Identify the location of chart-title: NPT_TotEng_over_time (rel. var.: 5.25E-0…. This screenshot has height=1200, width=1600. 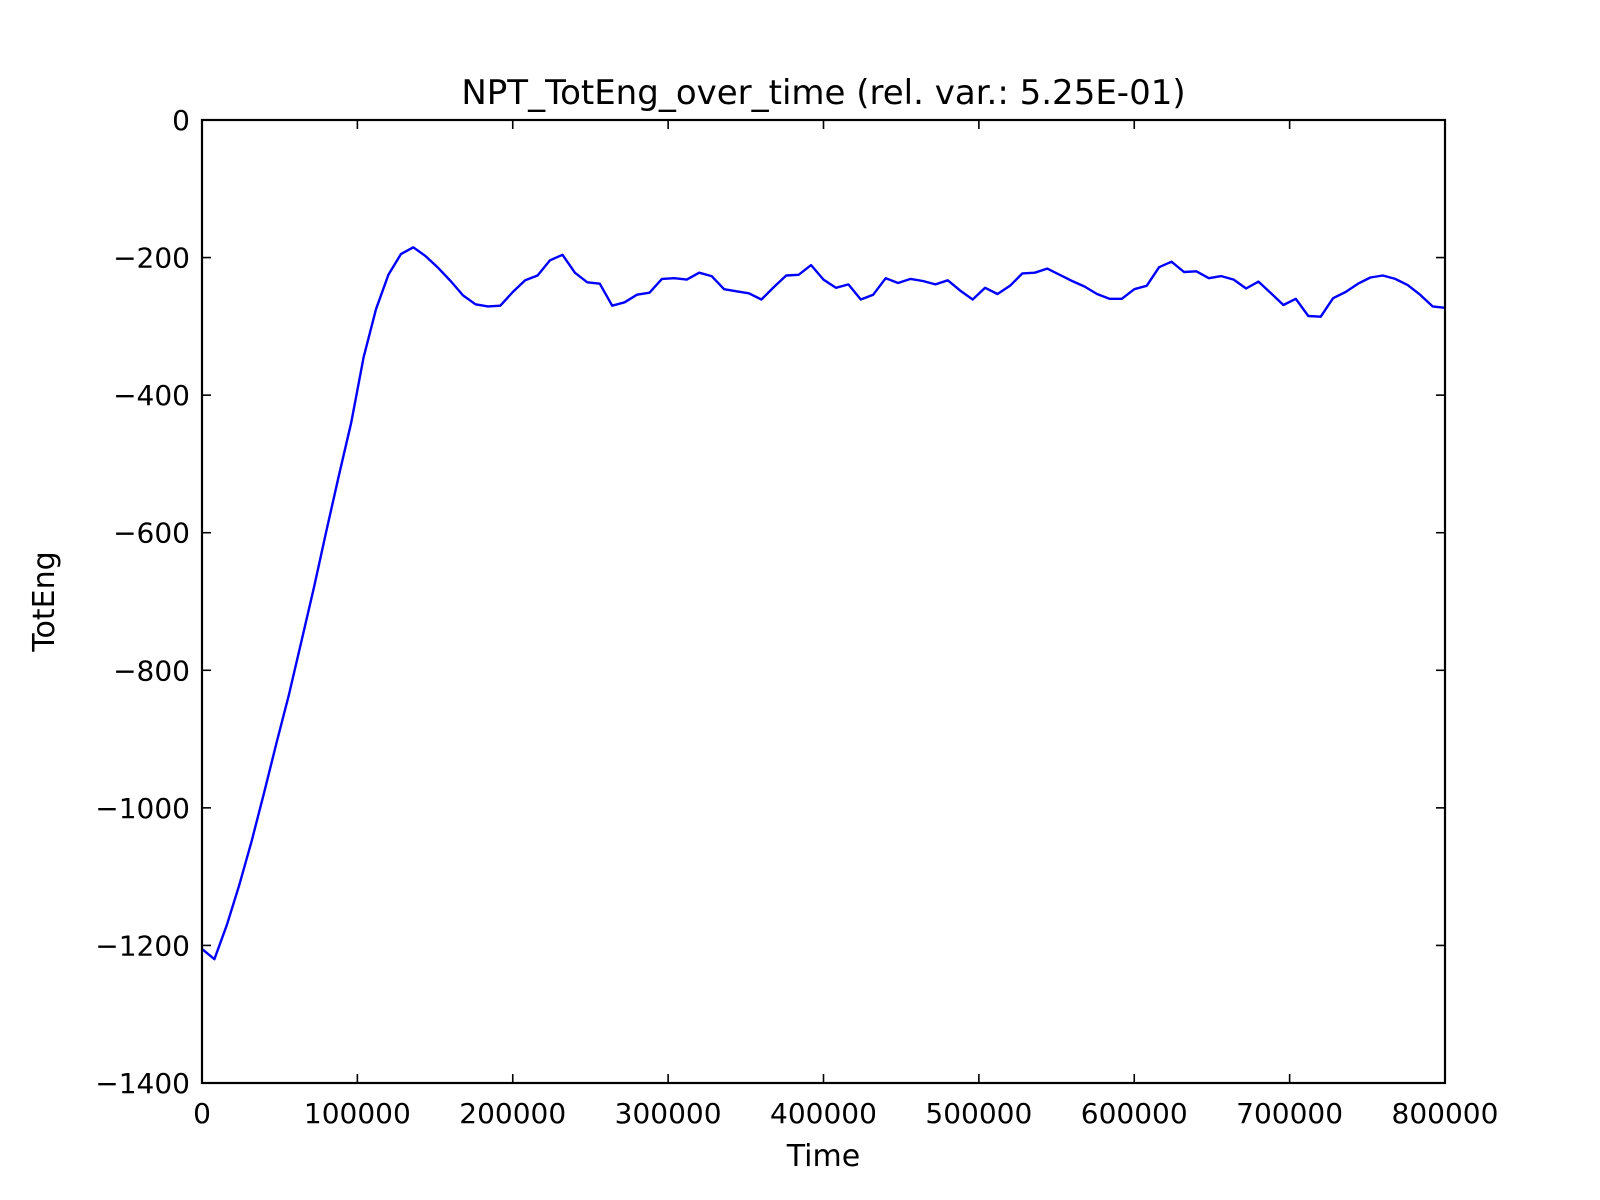
(823, 93).